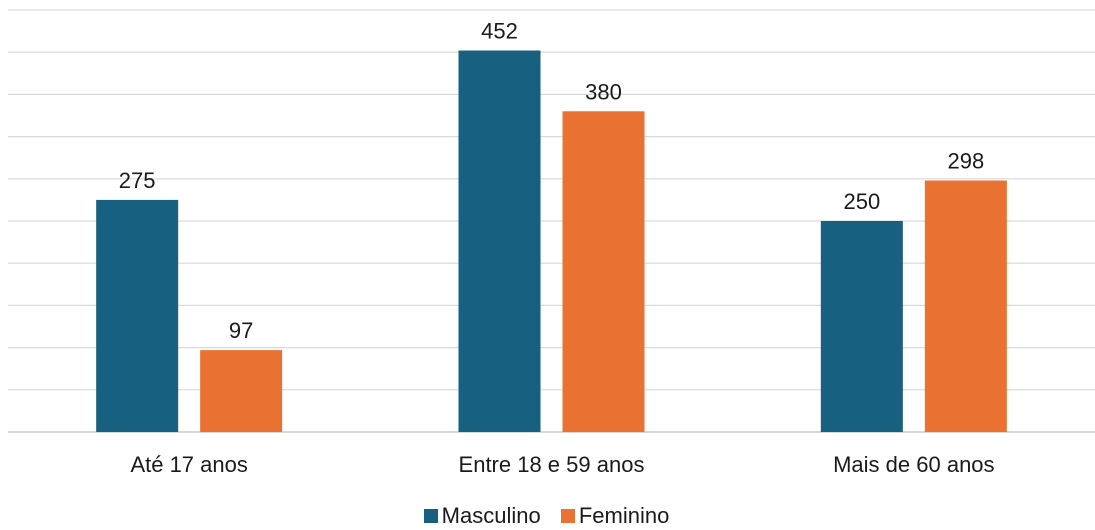  Describe the element at coordinates (241, 330) in the screenshot. I see `data-label-feminino: 97` at that location.